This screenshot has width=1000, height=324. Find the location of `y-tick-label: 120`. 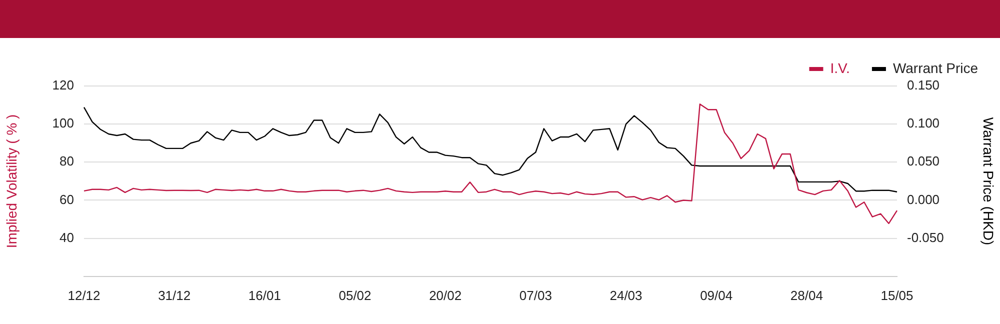

y-tick-label: 120 is located at coordinates (63, 85).